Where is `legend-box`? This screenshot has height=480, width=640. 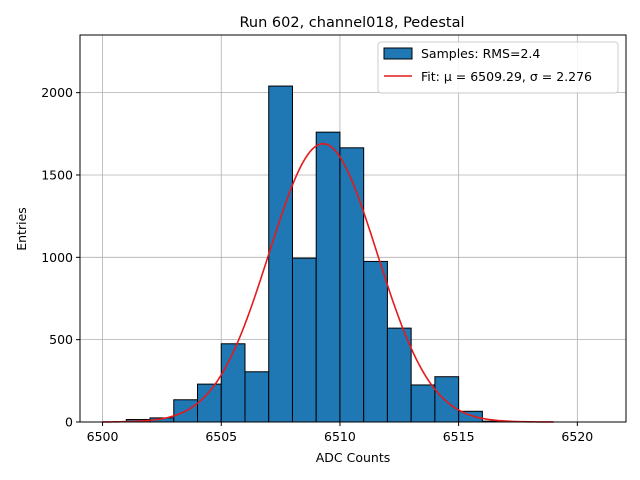
legend-box is located at coordinates (498, 67).